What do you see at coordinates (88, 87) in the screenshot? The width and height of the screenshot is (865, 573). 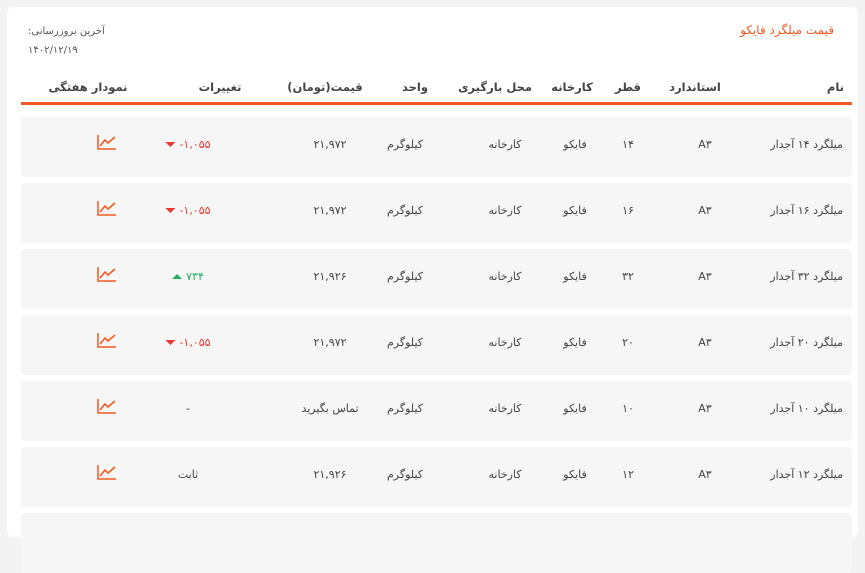 I see `column-header: نمودار هفتگی` at bounding box center [88, 87].